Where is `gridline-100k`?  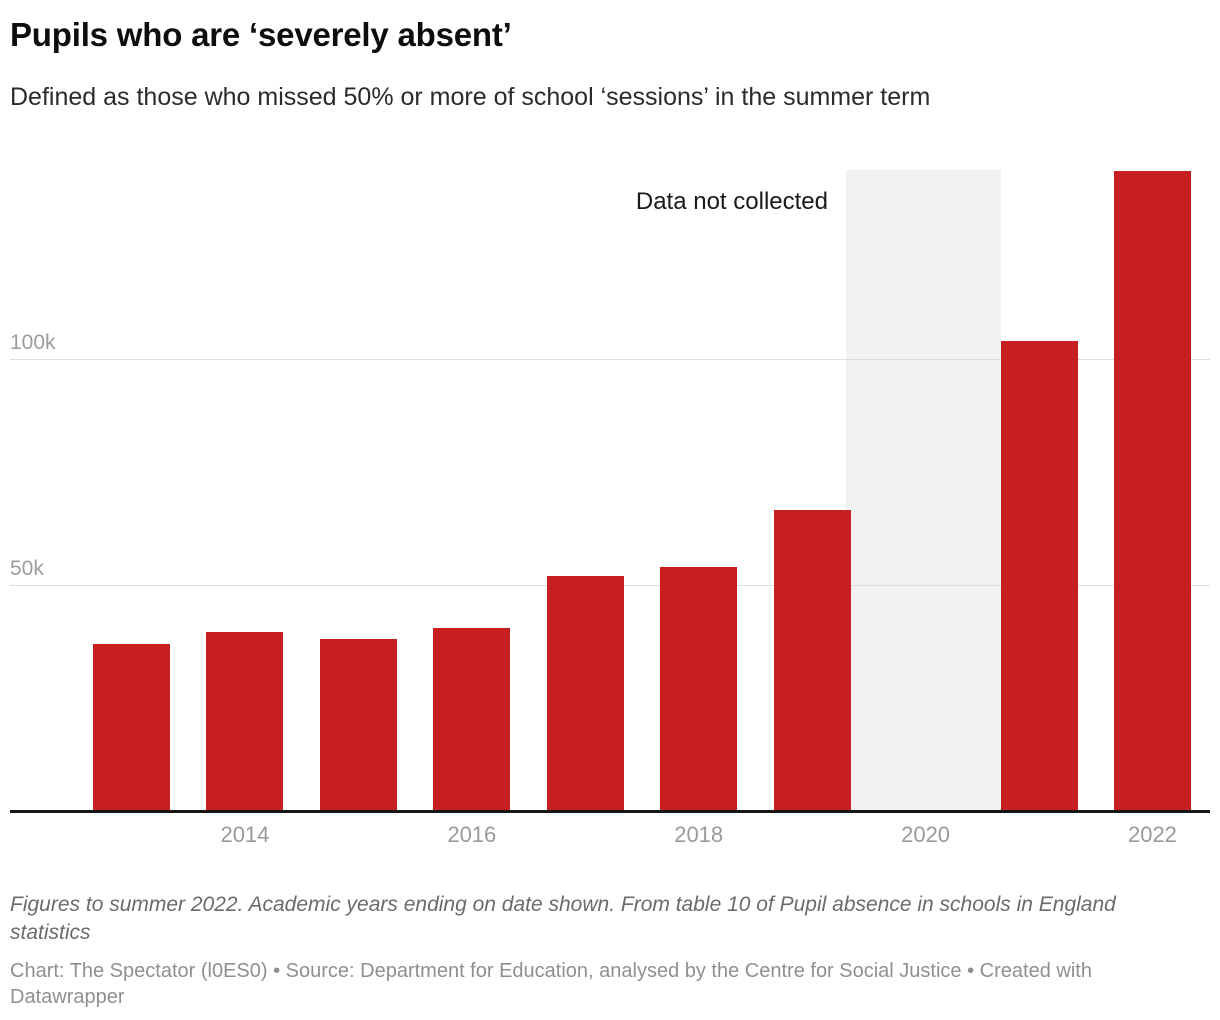 gridline-100k is located at coordinates (610, 359).